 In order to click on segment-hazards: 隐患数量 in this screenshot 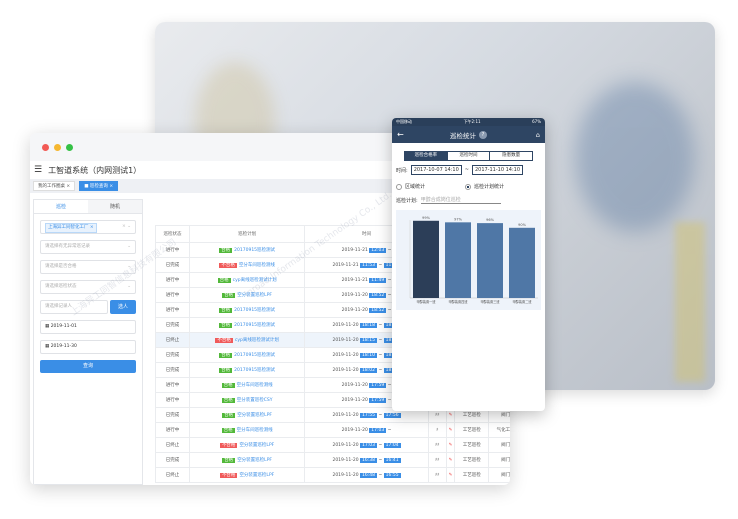, I will do `click(510, 156)`.